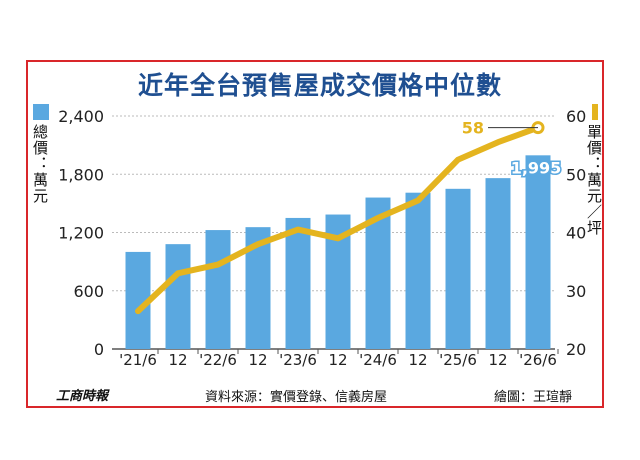  What do you see at coordinates (576, 116) in the screenshot?
I see `right-tick-label: 60` at bounding box center [576, 116].